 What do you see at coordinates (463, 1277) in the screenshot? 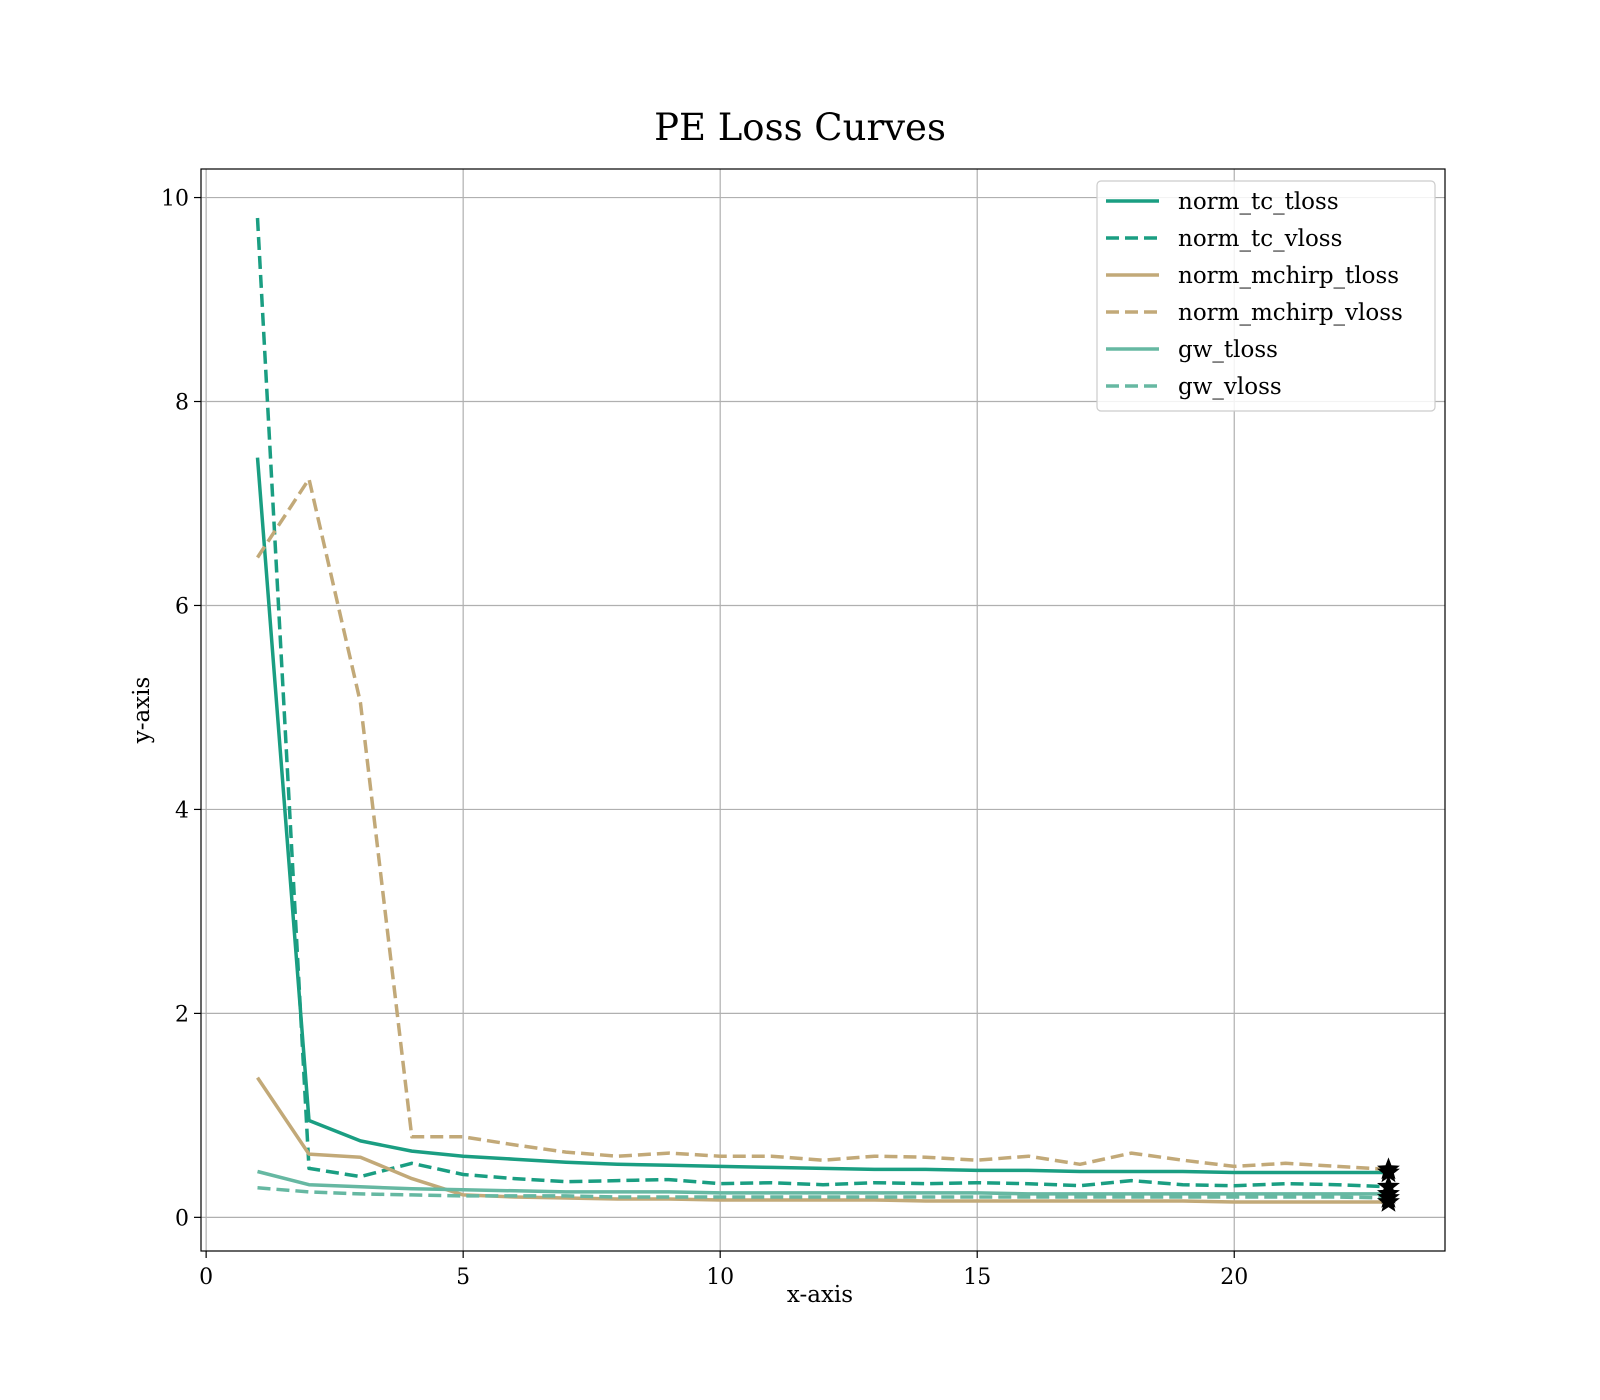
I see `x-tick-label: 5` at bounding box center [463, 1277].